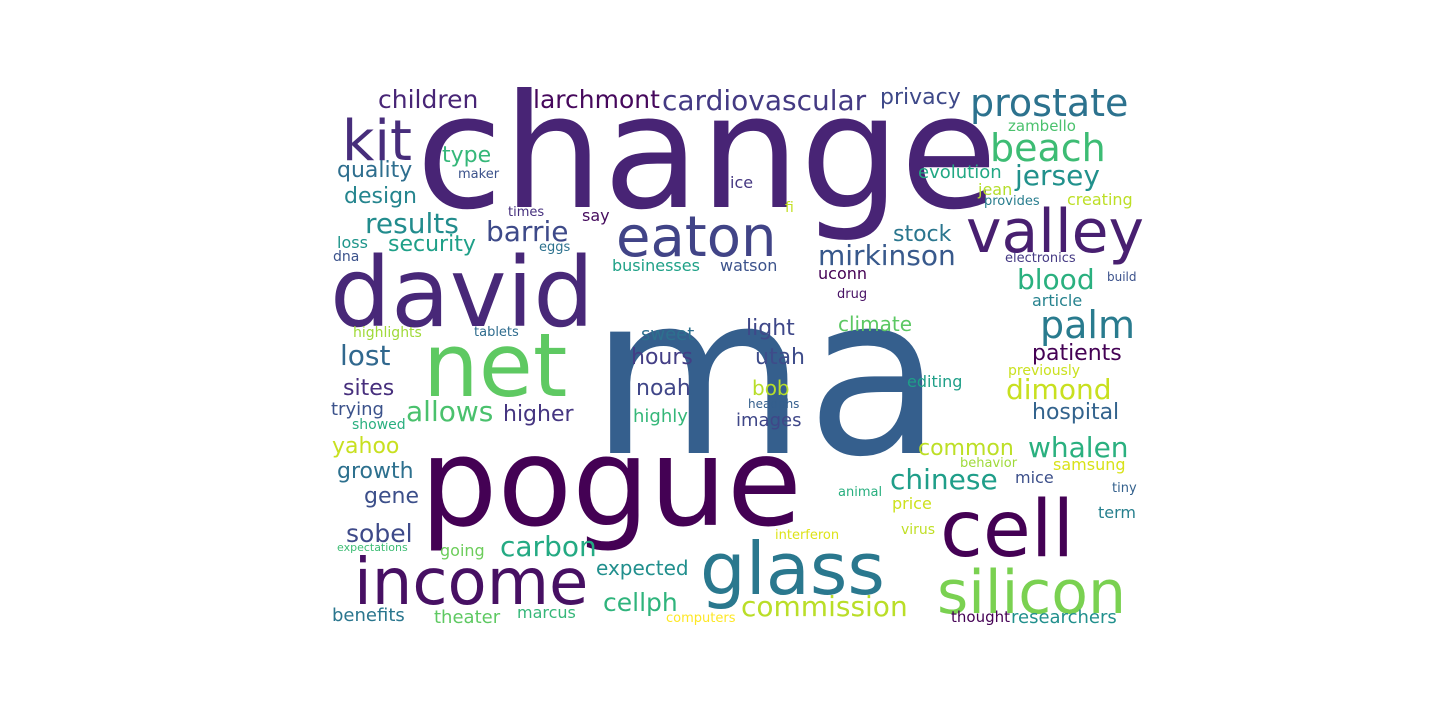  Describe the element at coordinates (944, 479) in the screenshot. I see `word: chinese` at that location.